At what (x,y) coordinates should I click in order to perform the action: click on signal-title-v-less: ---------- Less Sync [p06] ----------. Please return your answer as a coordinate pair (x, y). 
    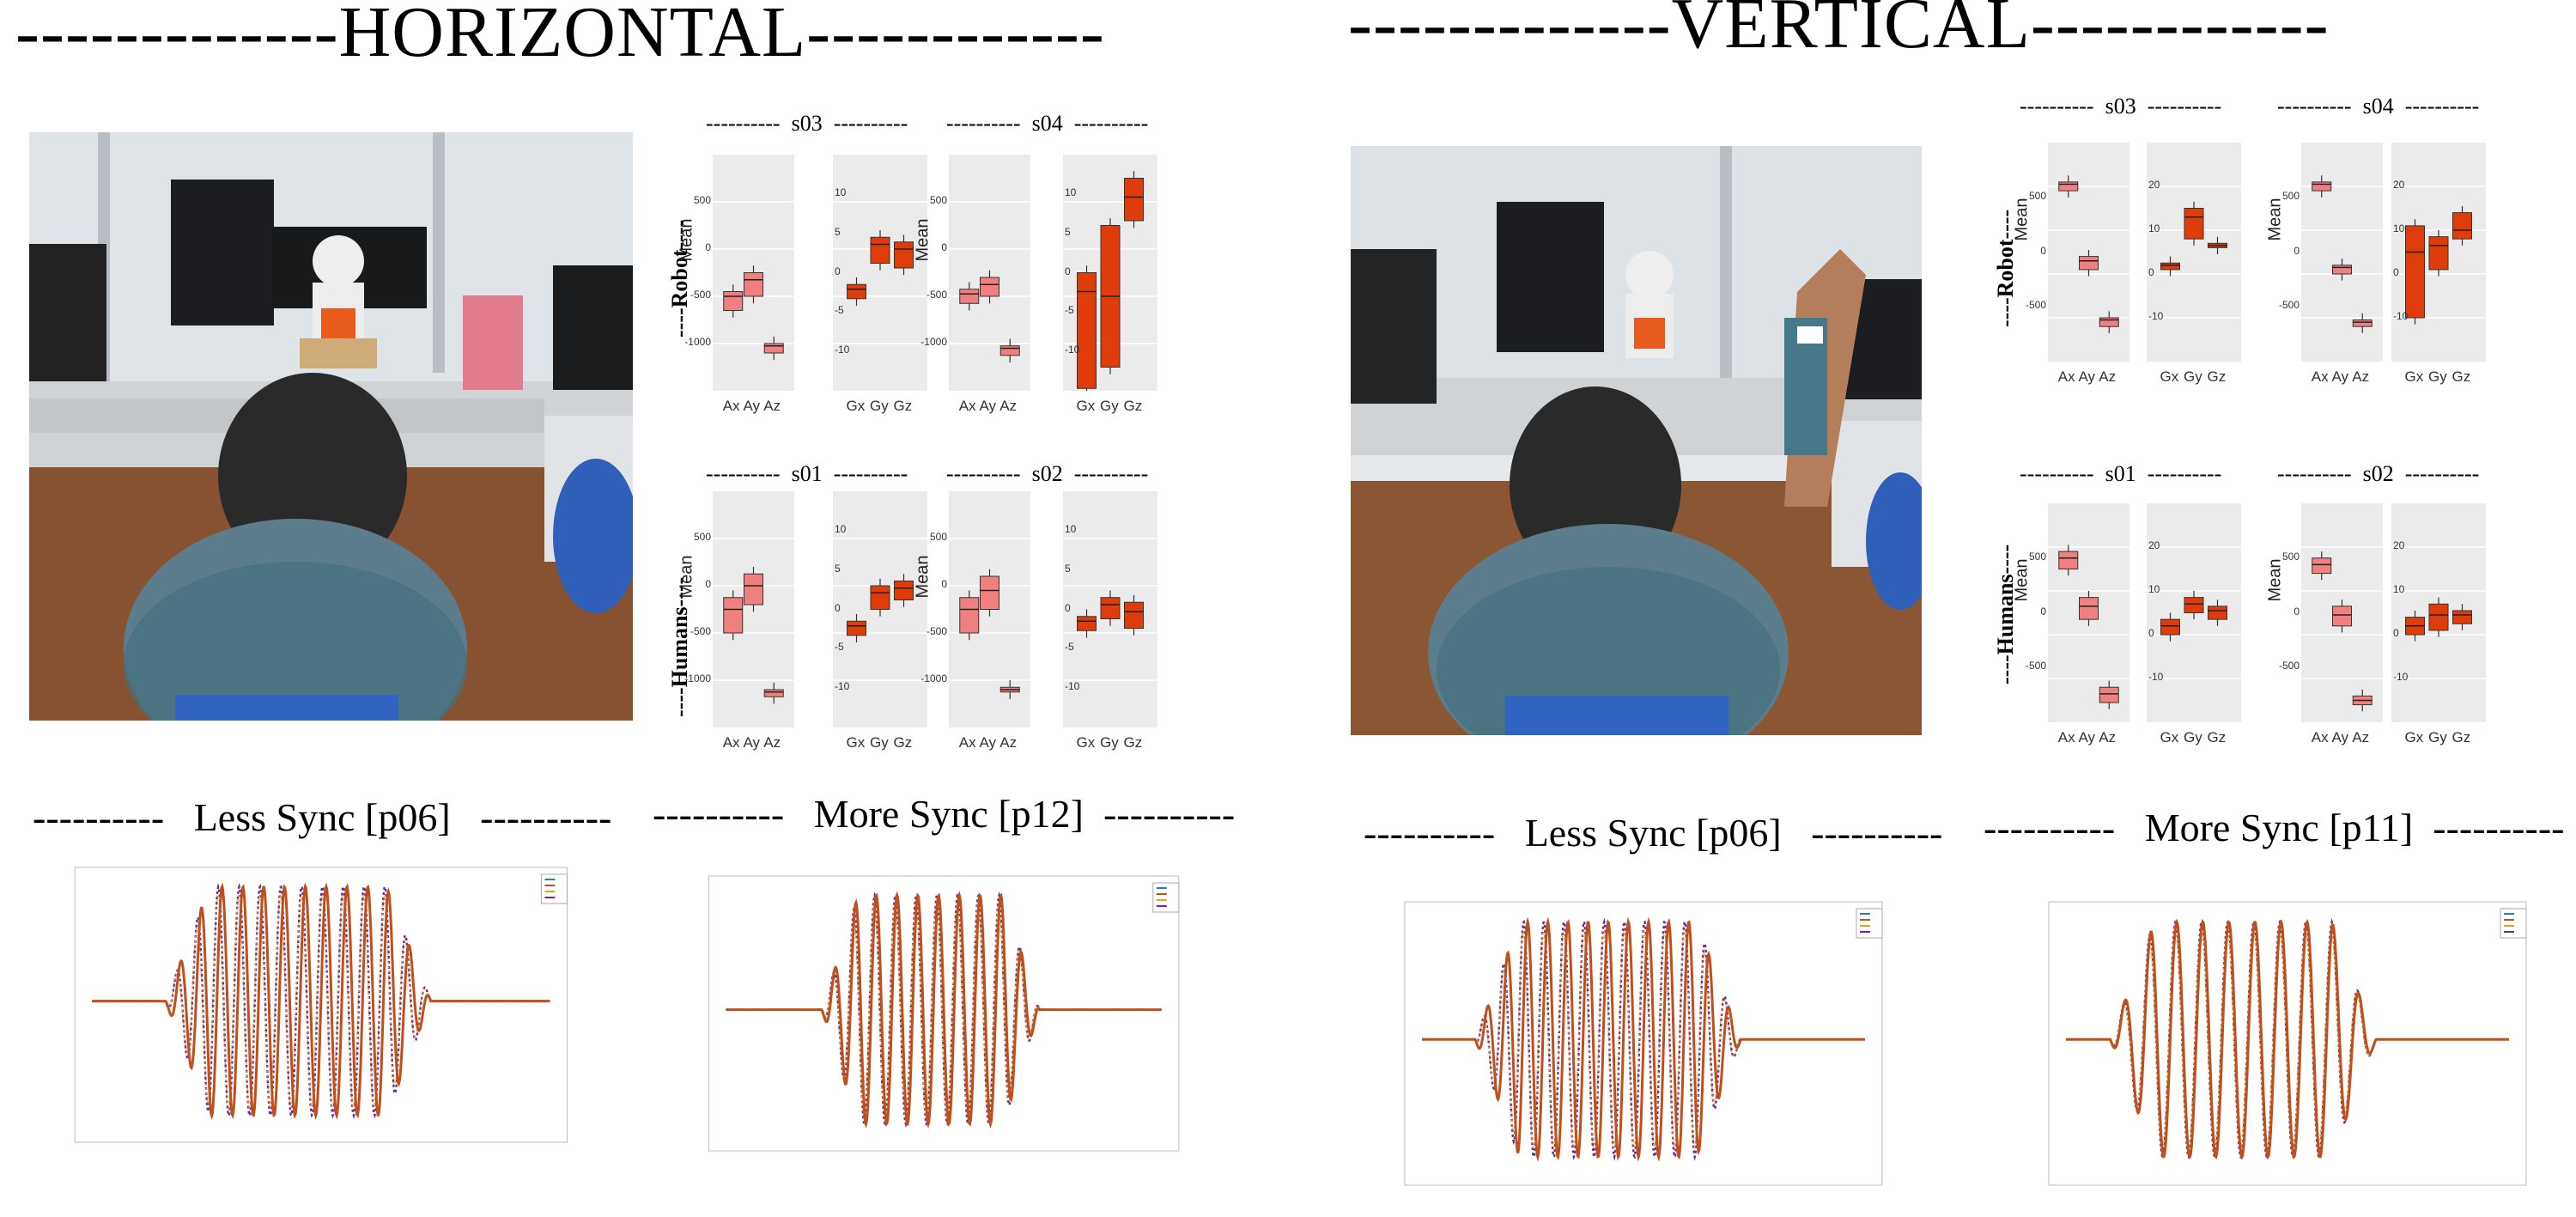
    Looking at the image, I should click on (1653, 833).